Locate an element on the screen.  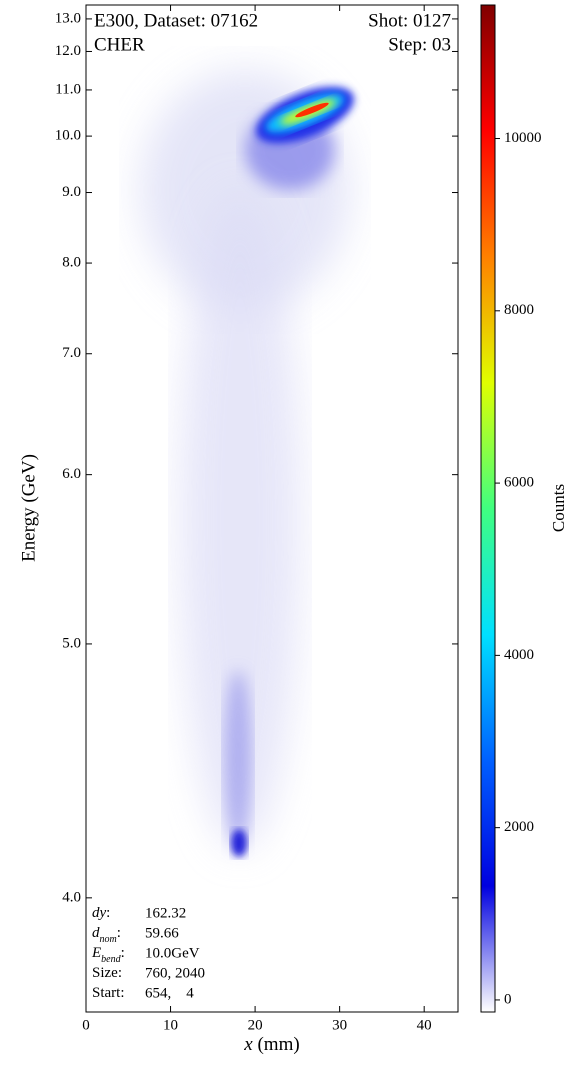
colorbar-tick-label: 2000 is located at coordinates (519, 827).